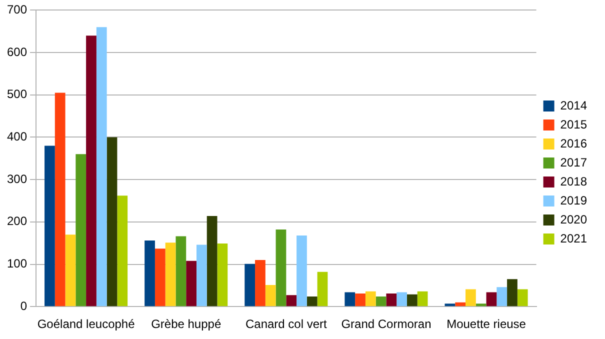 The image size is (605, 339). Describe the element at coordinates (574, 200) in the screenshot. I see `legend-label: 2019` at that location.